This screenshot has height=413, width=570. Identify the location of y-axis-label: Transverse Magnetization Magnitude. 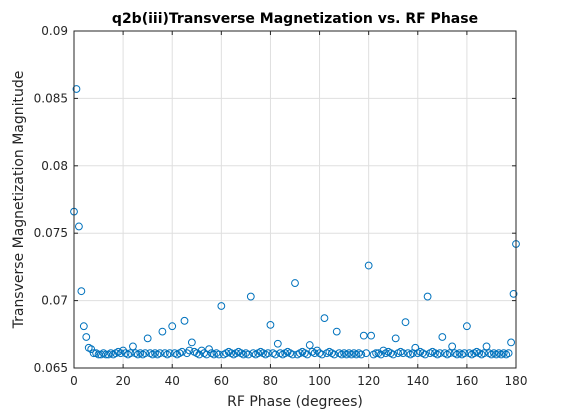
(19, 200).